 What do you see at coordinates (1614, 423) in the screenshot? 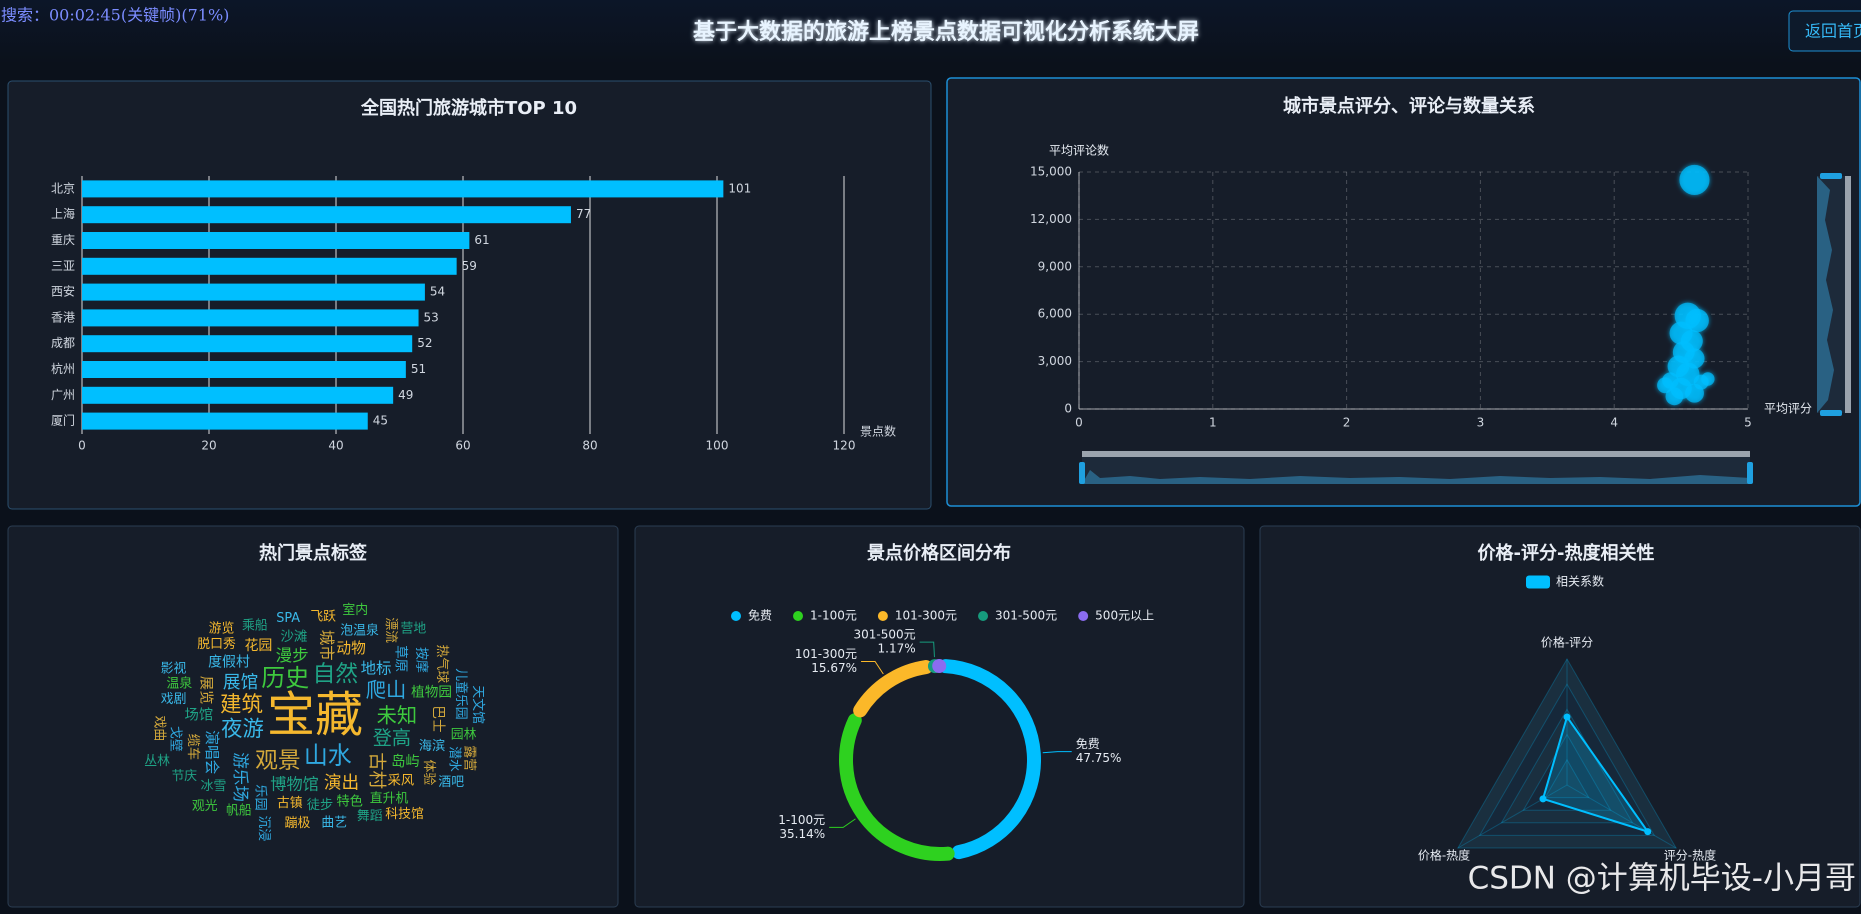
I see `x-tick-label: 4` at bounding box center [1614, 423].